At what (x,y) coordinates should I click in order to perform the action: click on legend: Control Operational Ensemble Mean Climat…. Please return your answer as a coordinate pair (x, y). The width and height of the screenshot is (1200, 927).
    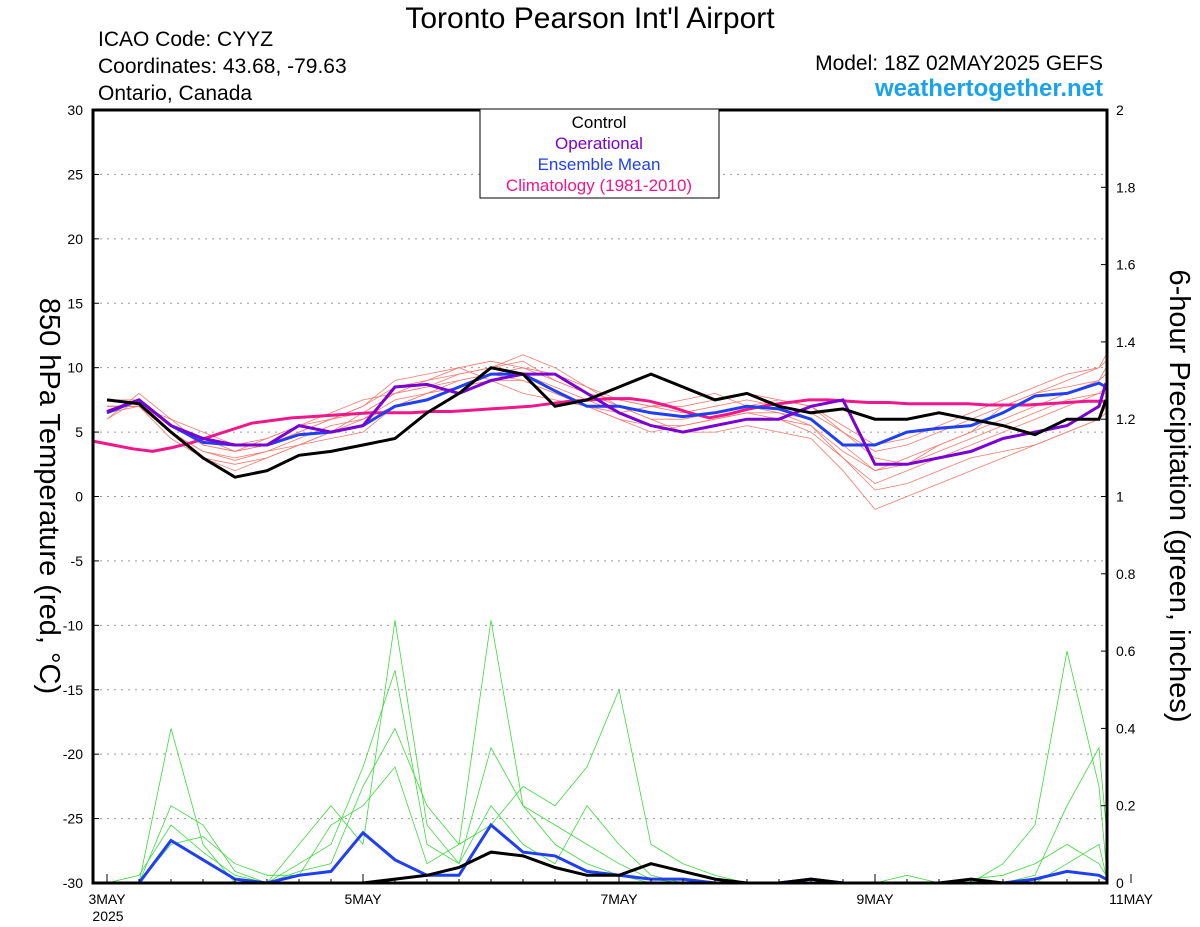
    Looking at the image, I should click on (599, 153).